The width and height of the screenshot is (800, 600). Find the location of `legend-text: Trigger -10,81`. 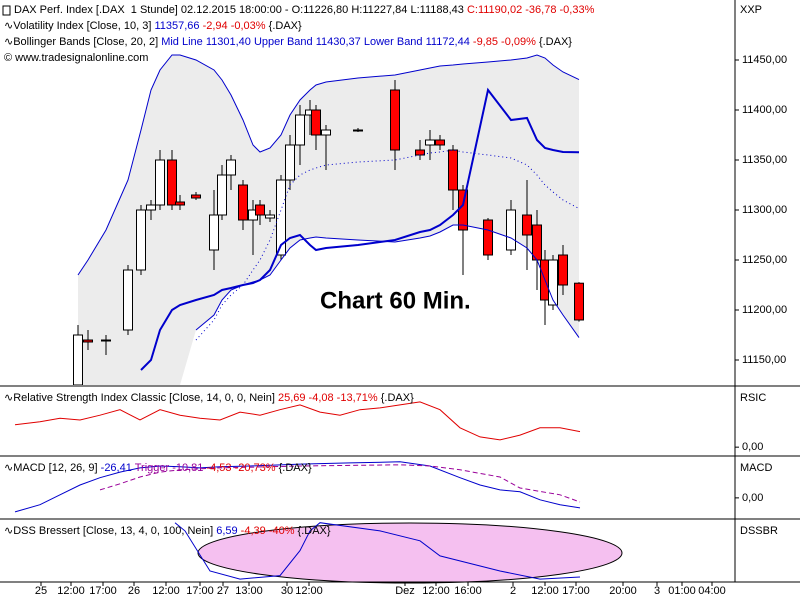

legend-text: Trigger -10,81 is located at coordinates (171, 468).